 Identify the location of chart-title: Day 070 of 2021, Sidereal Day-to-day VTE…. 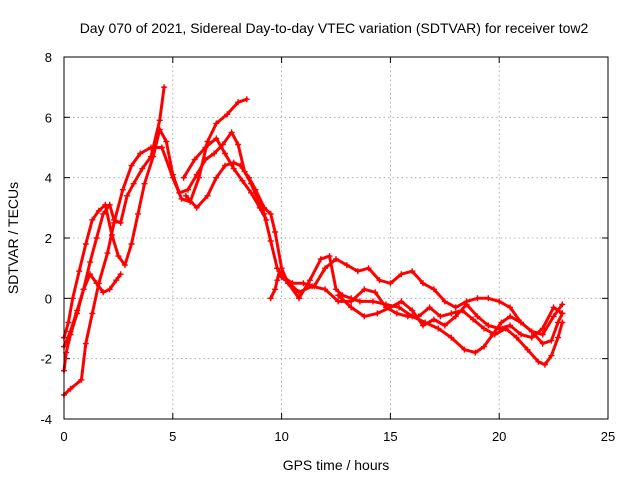
(334, 28).